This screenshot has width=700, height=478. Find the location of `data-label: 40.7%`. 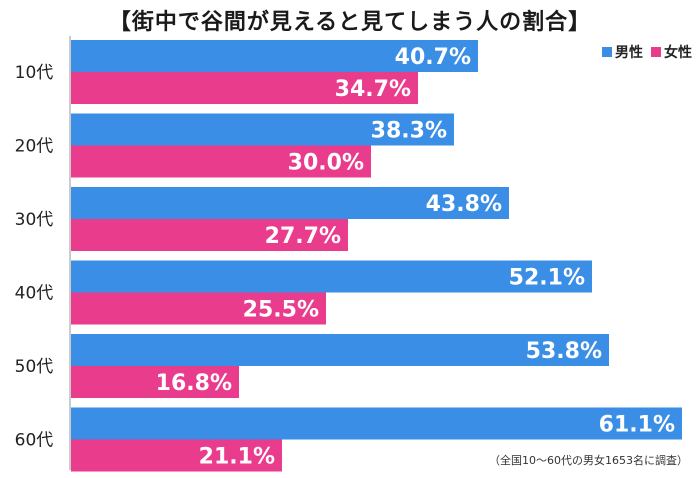

data-label: 40.7% is located at coordinates (433, 57).